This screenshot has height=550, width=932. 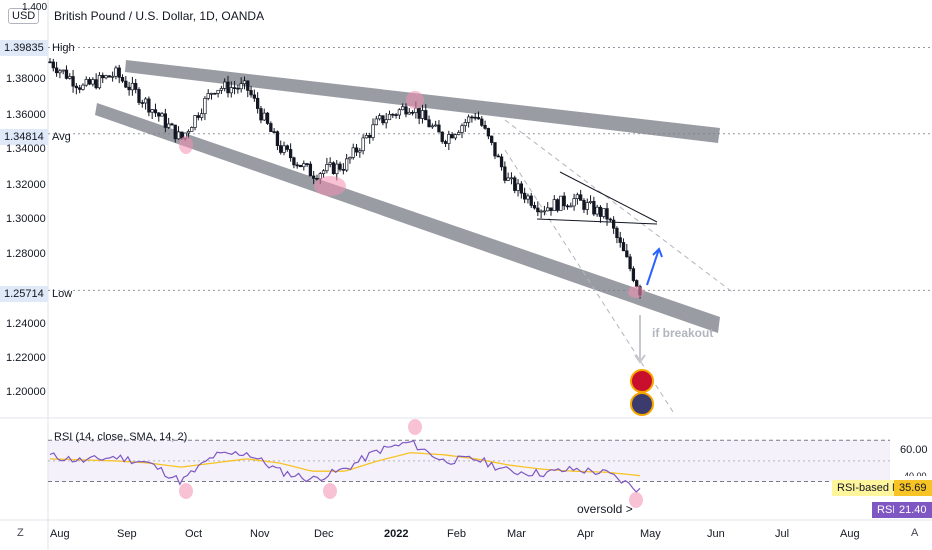 I want to click on rsi-title: RSI (14, close, SMA, 14, 2), so click(x=121, y=437).